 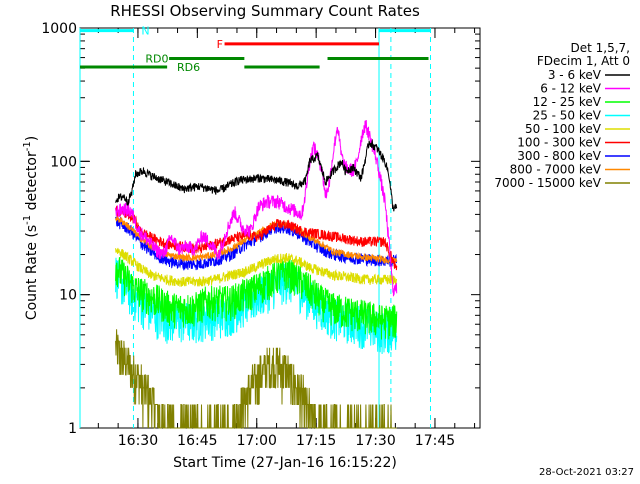 I want to click on x-tick-label: 17:30, so click(x=375, y=441).